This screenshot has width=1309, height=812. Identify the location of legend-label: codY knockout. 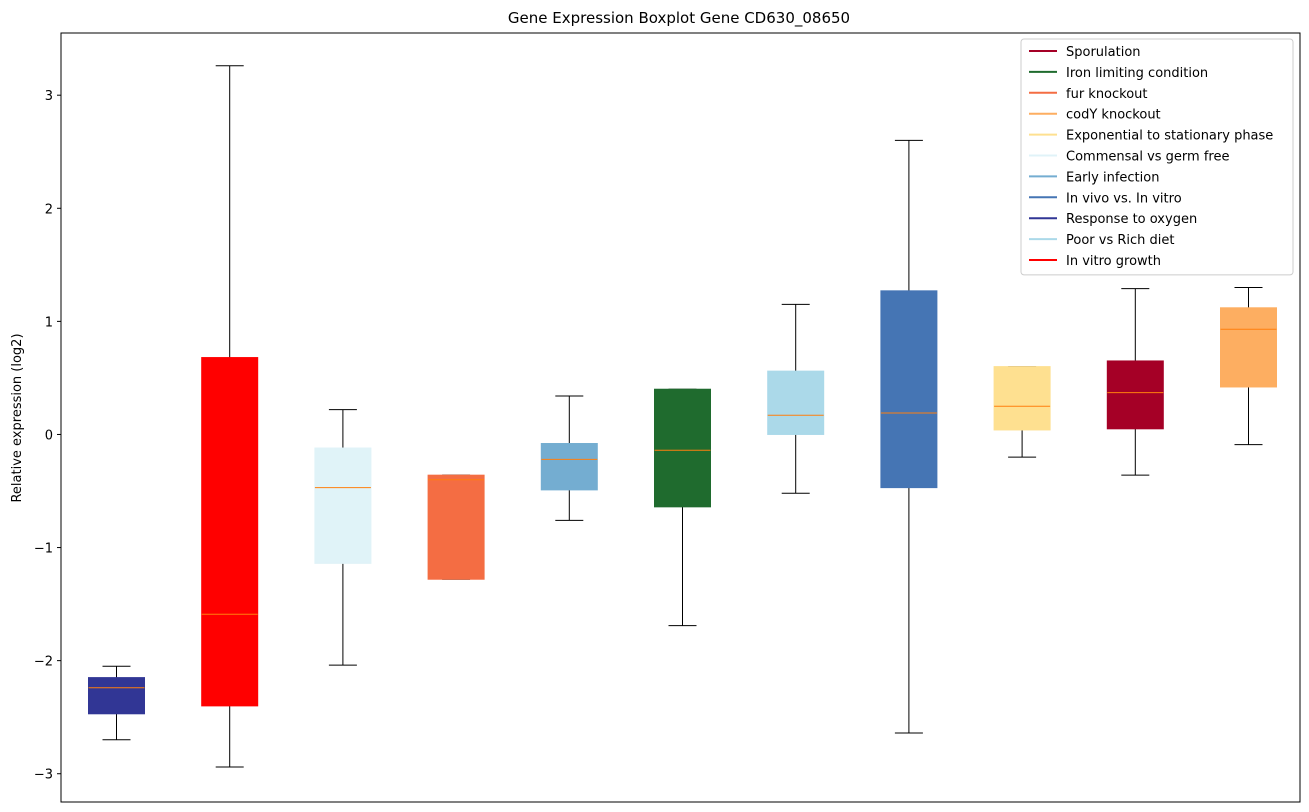
(1113, 115).